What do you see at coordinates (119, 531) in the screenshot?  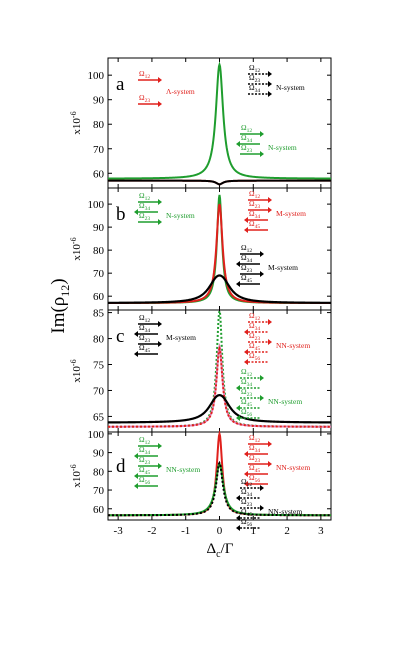 I see `x-tick-label: -3` at bounding box center [119, 531].